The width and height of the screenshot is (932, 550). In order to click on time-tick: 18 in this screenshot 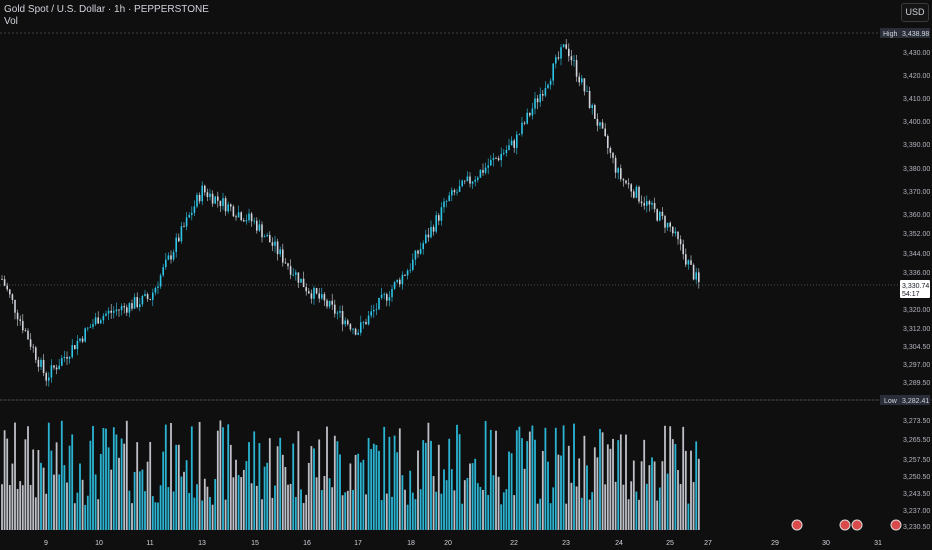, I will do `click(411, 543)`.